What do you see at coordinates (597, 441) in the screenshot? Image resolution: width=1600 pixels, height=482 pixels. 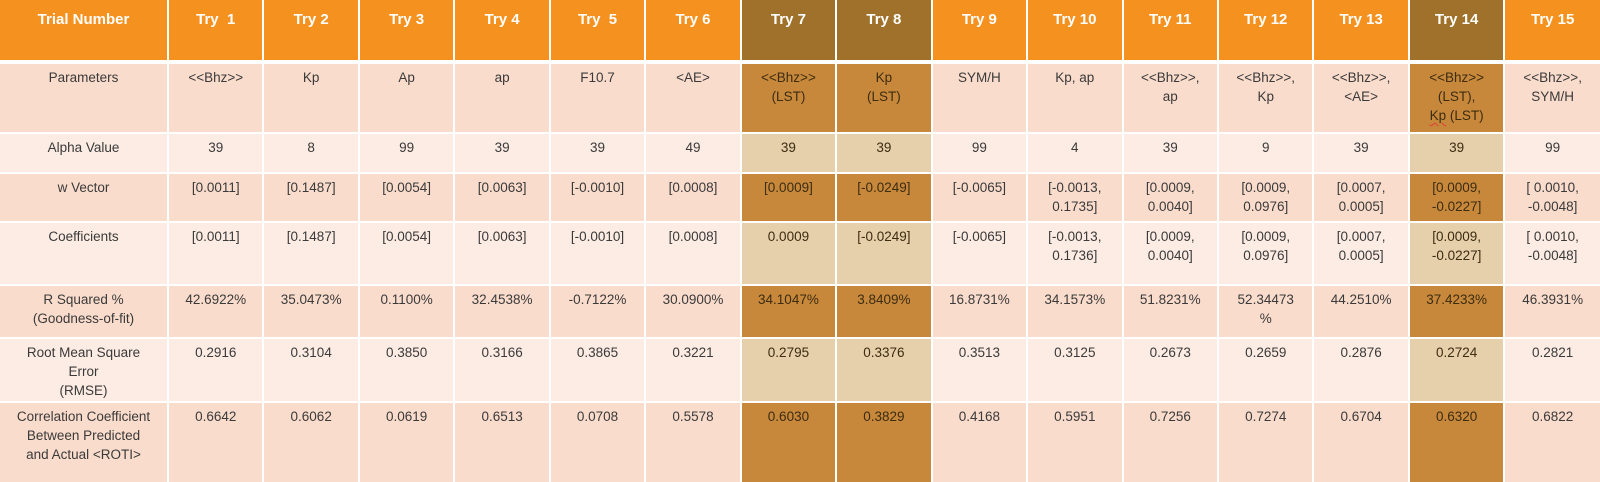 I see `data-cell: 0.0708` at bounding box center [597, 441].